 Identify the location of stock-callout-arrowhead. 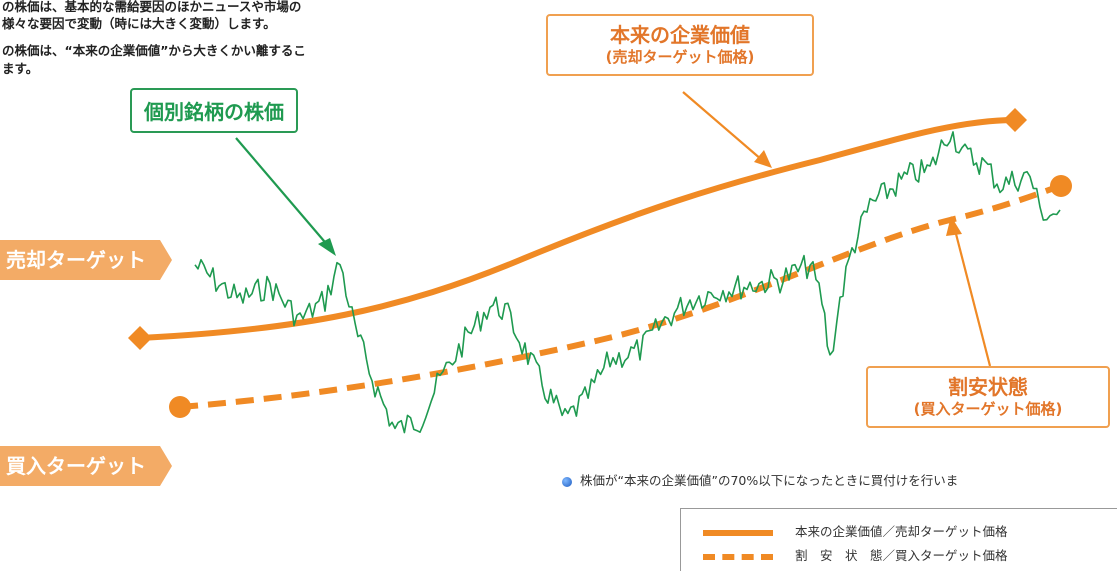
(327, 247).